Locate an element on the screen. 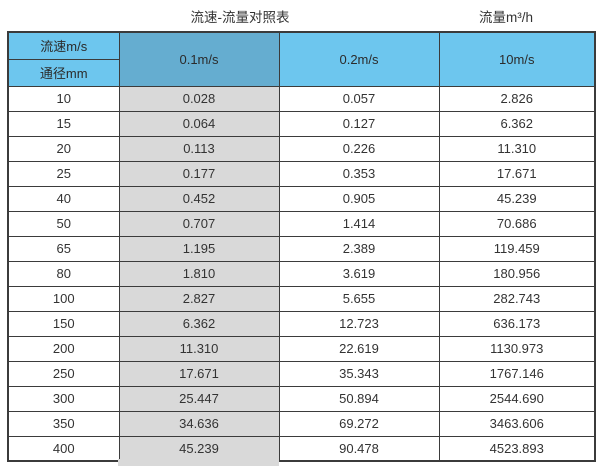  flow-value-cell: 2.826 is located at coordinates (517, 98).